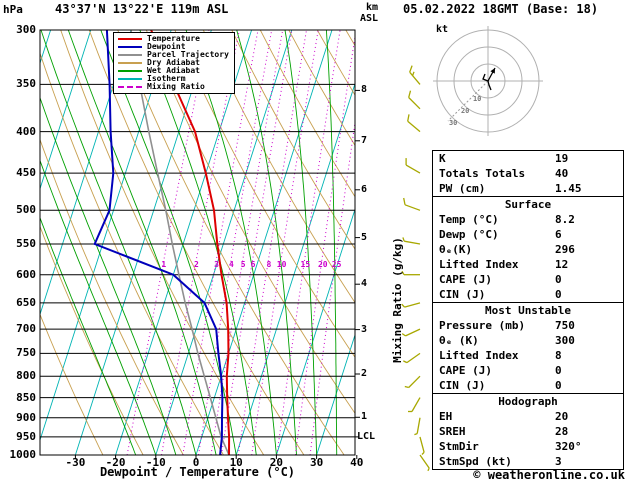  Describe the element at coordinates (528, 401) in the screenshot. I see `table-section-header: Hodograph` at that location.